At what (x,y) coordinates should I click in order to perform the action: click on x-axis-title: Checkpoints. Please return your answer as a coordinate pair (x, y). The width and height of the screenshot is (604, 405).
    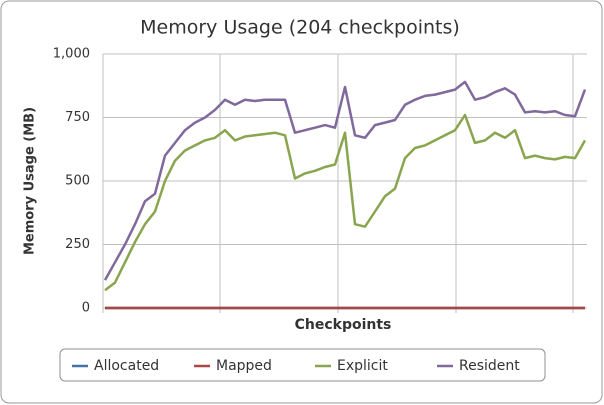
    Looking at the image, I should click on (343, 325).